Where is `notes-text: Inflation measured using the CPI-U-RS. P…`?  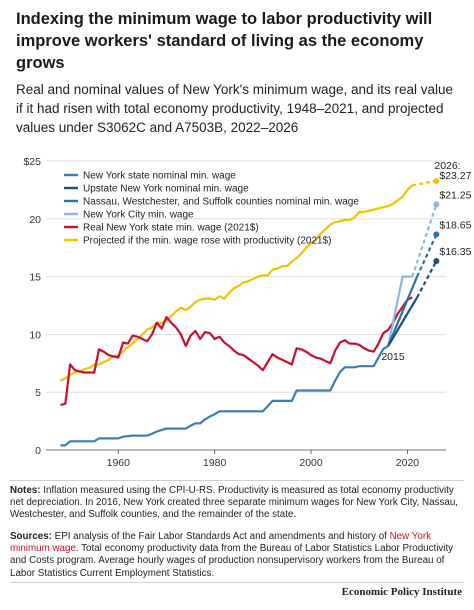
notes-text: Inflation measured using the CPI-U-RS. P… is located at coordinates (234, 503).